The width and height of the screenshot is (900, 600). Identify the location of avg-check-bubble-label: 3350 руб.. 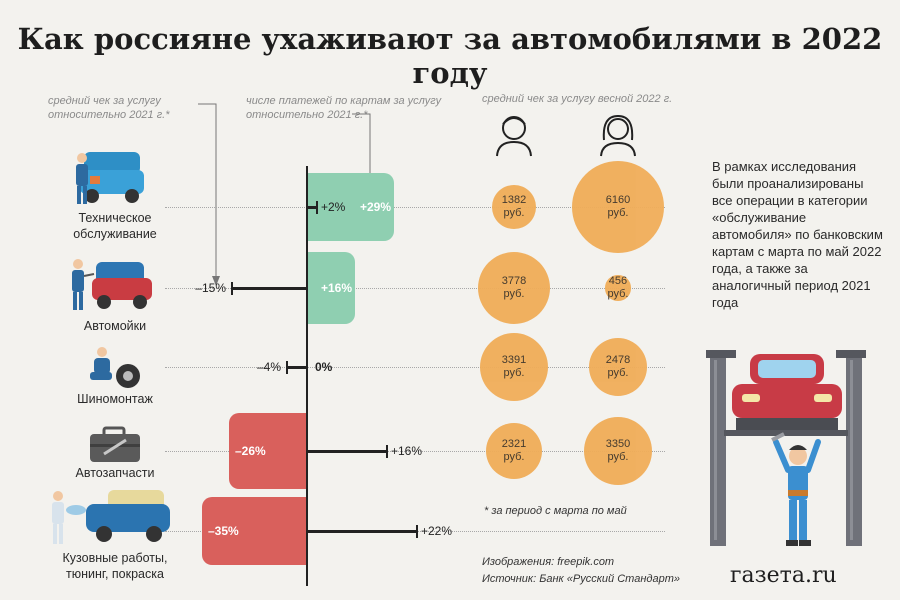
(618, 450).